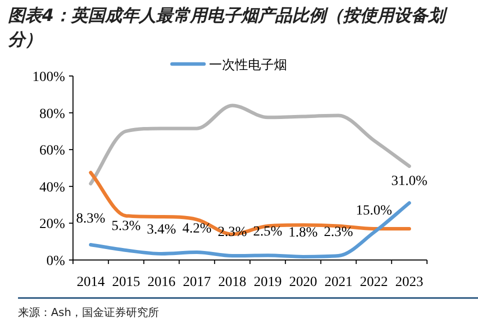  Describe the element at coordinates (89, 312) in the screenshot. I see `source-note: 来源：Ash，国金证券研究所` at that location.